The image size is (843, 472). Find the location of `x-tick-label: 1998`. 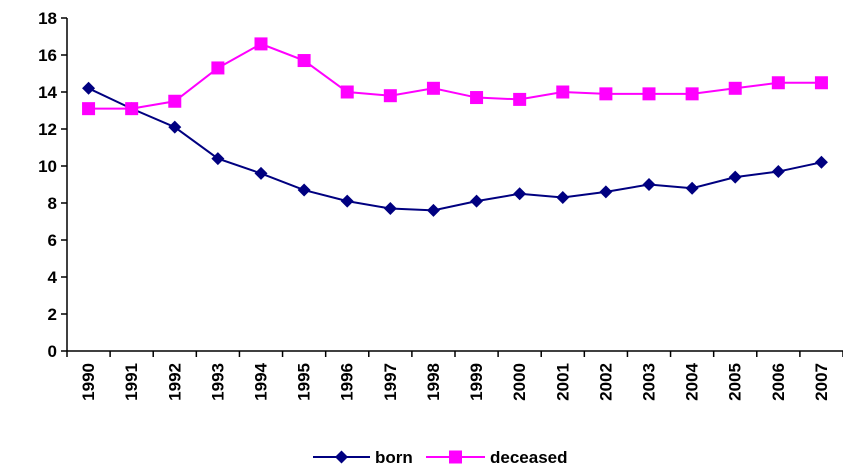

x-tick-label: 1998 is located at coordinates (433, 382).